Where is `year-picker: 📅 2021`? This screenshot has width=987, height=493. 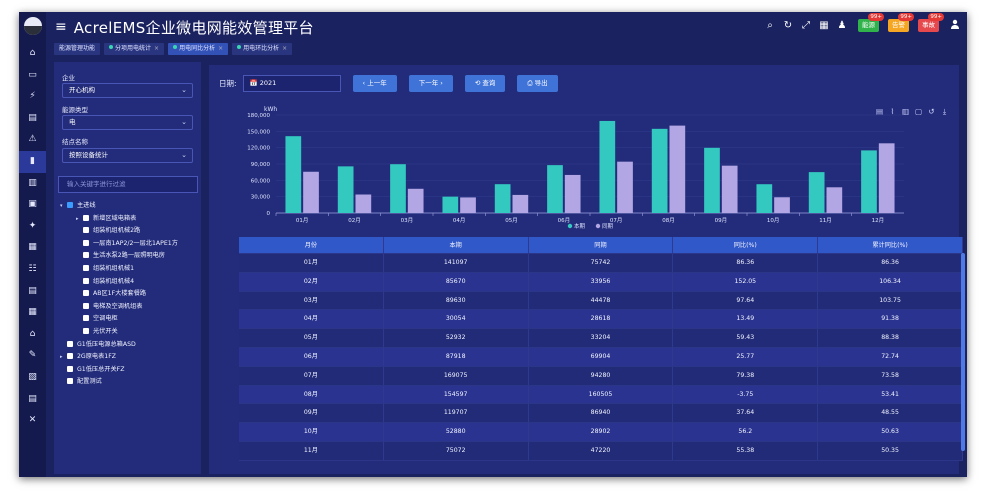
year-picker: 📅 2021 is located at coordinates (291, 83).